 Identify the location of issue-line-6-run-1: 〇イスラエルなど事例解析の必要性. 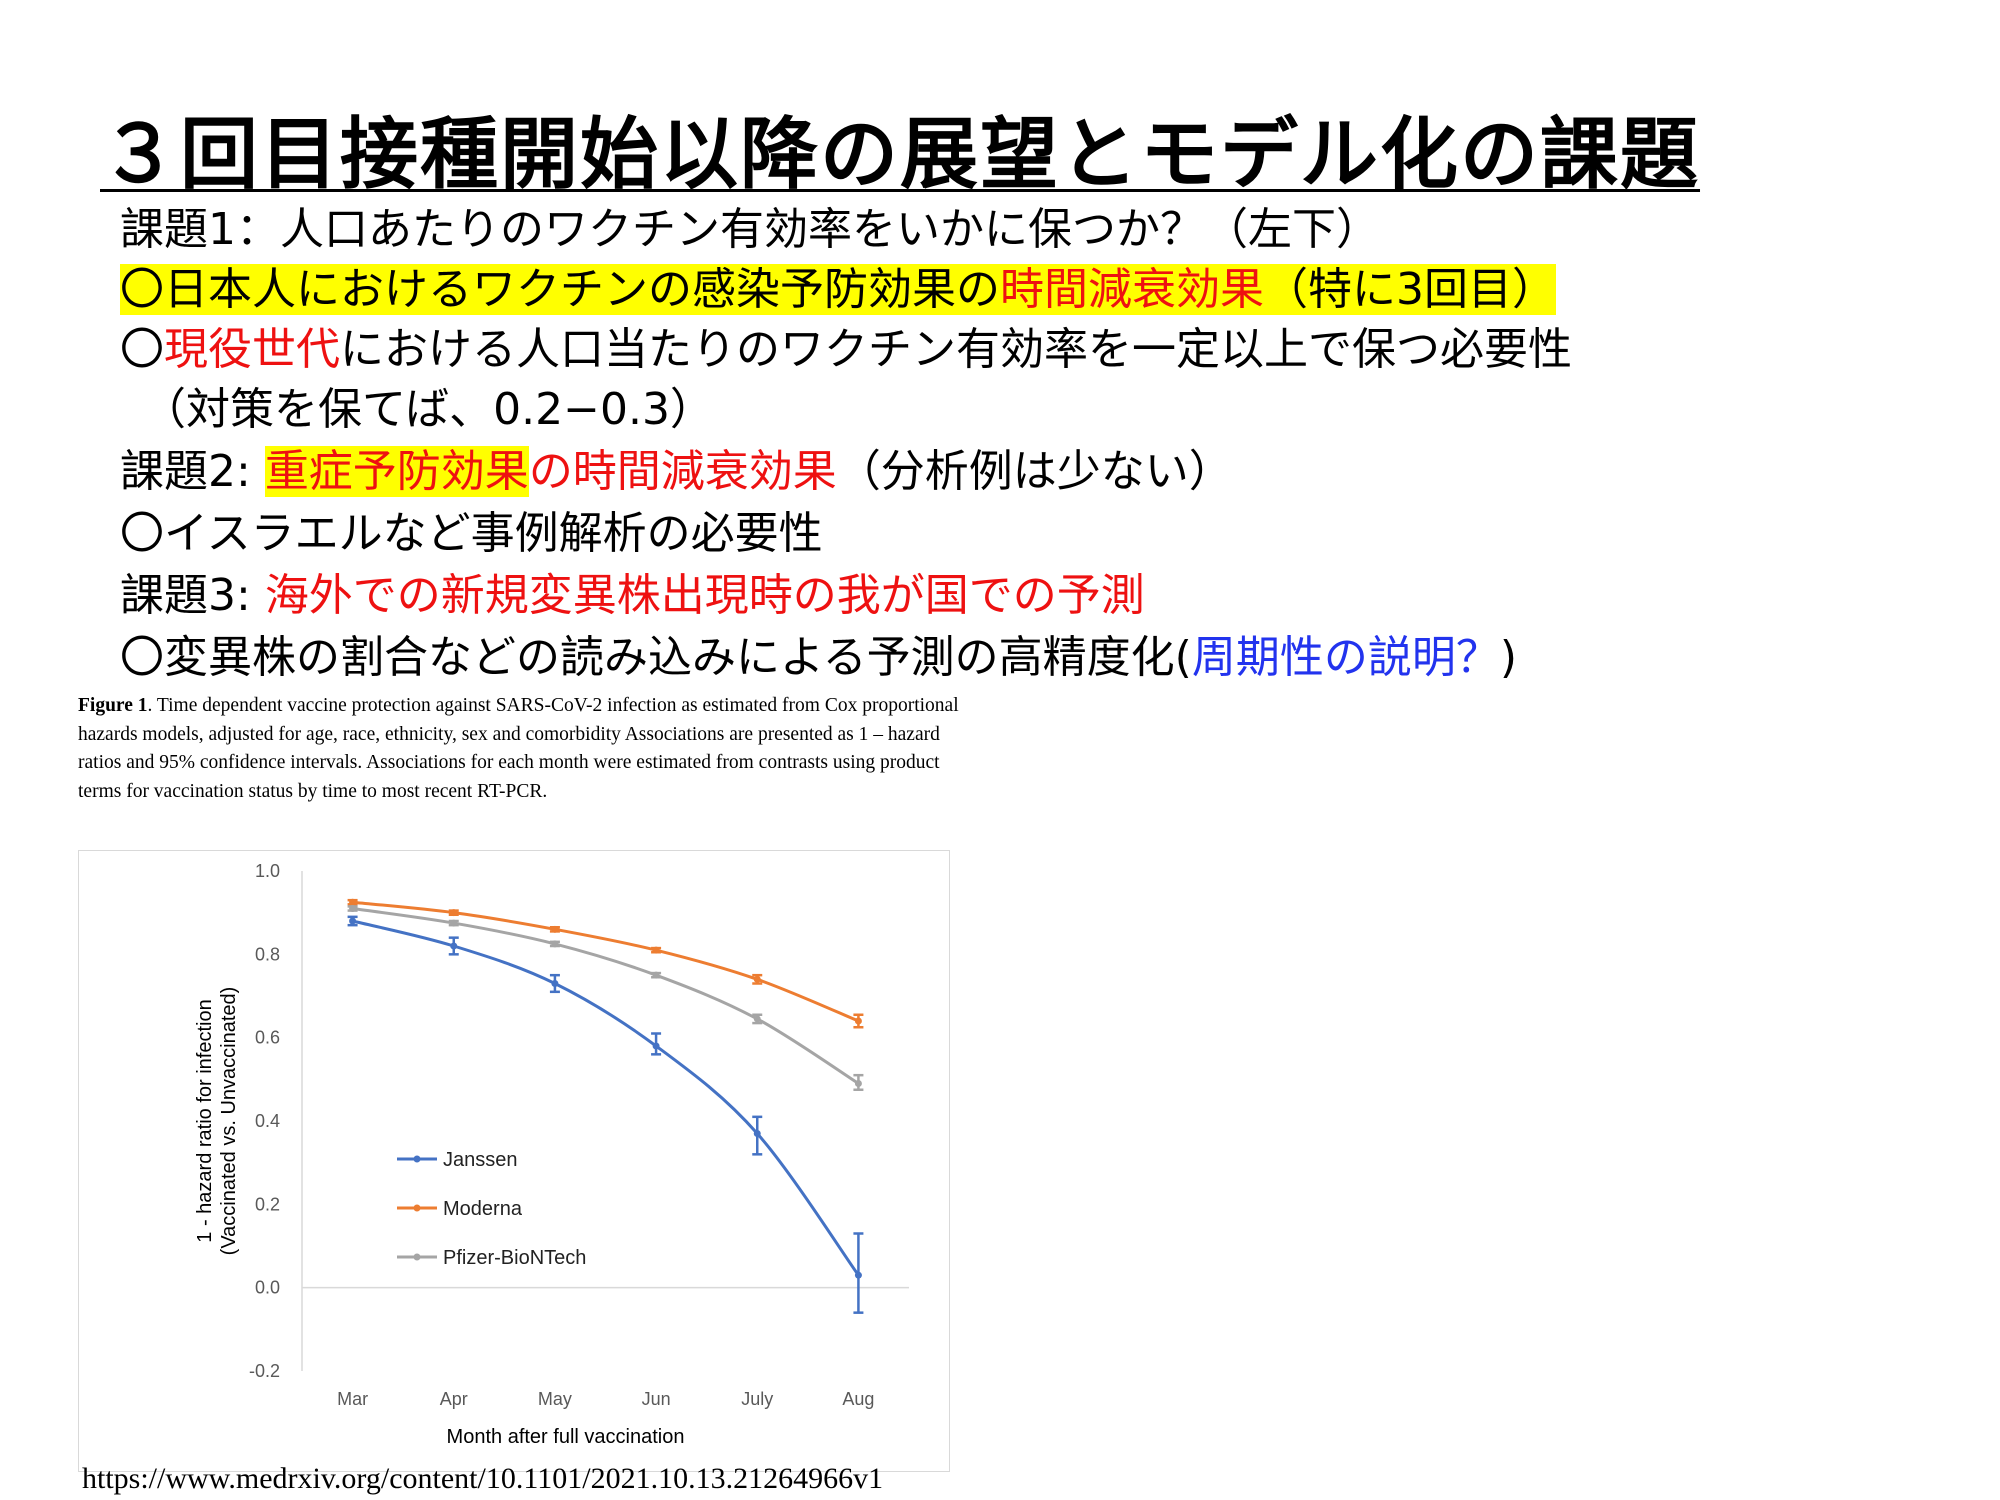
(471, 533).